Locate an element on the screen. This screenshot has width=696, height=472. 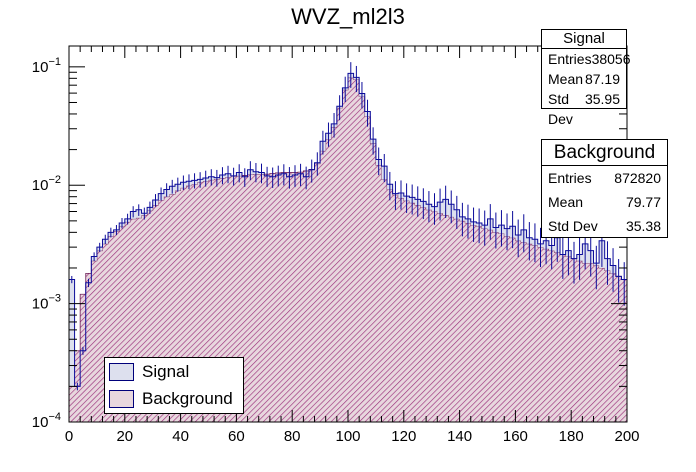
signal-stats-stddev-row: Std Dev 35.95 is located at coordinates (584, 108).